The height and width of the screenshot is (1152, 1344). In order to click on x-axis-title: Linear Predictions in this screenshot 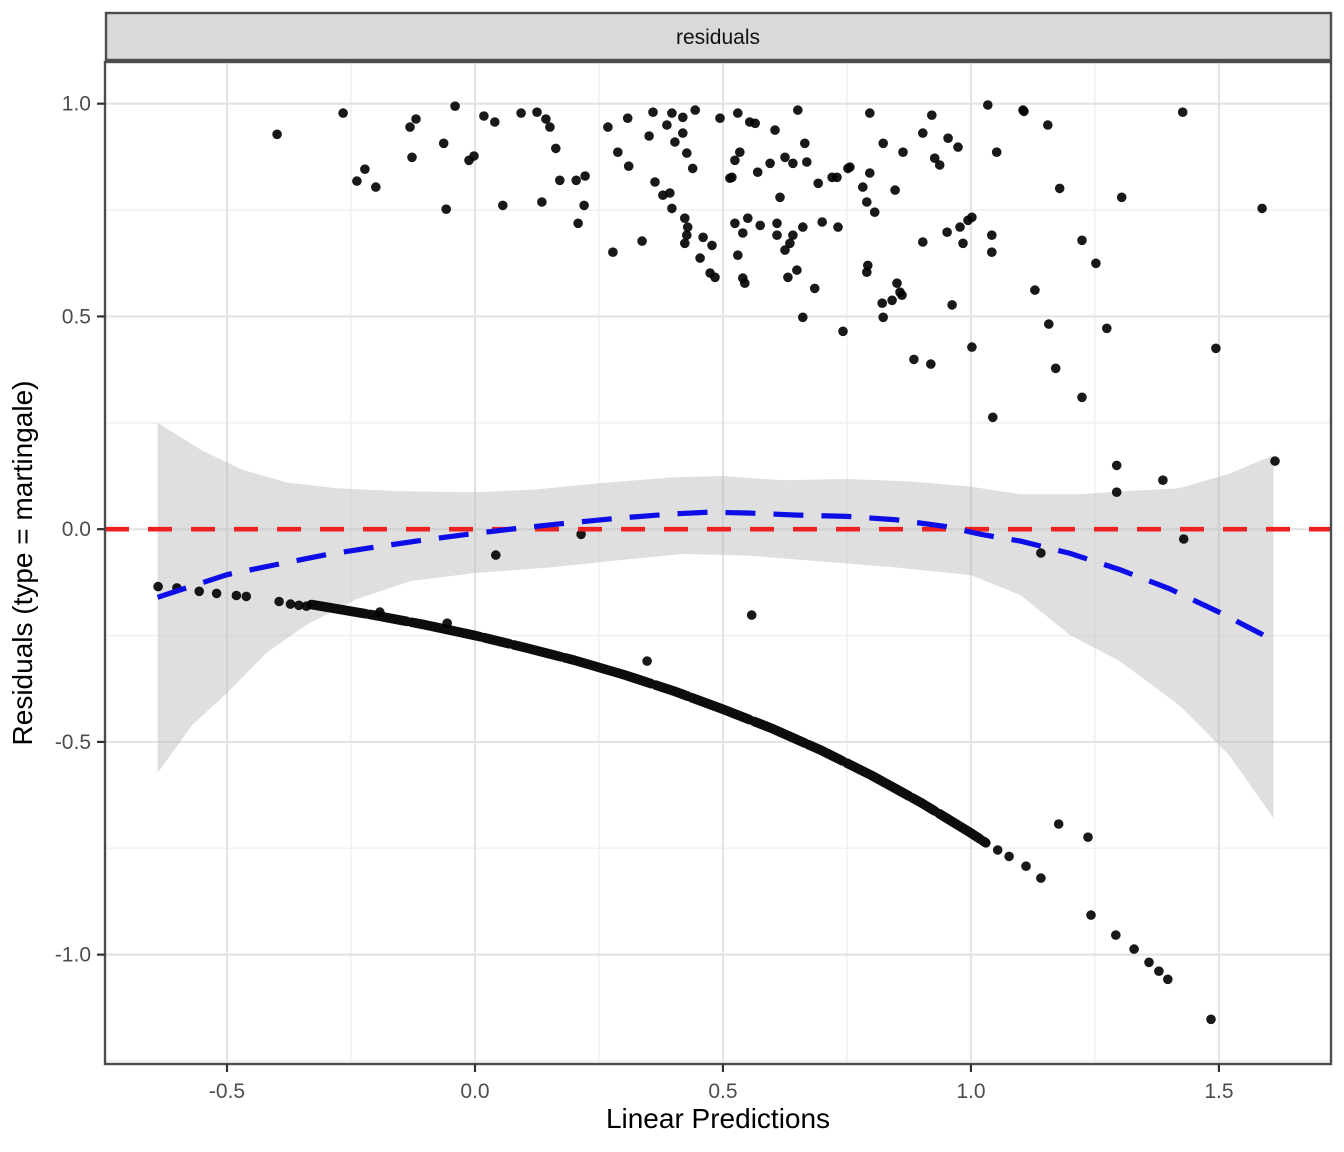, I will do `click(718, 1118)`.